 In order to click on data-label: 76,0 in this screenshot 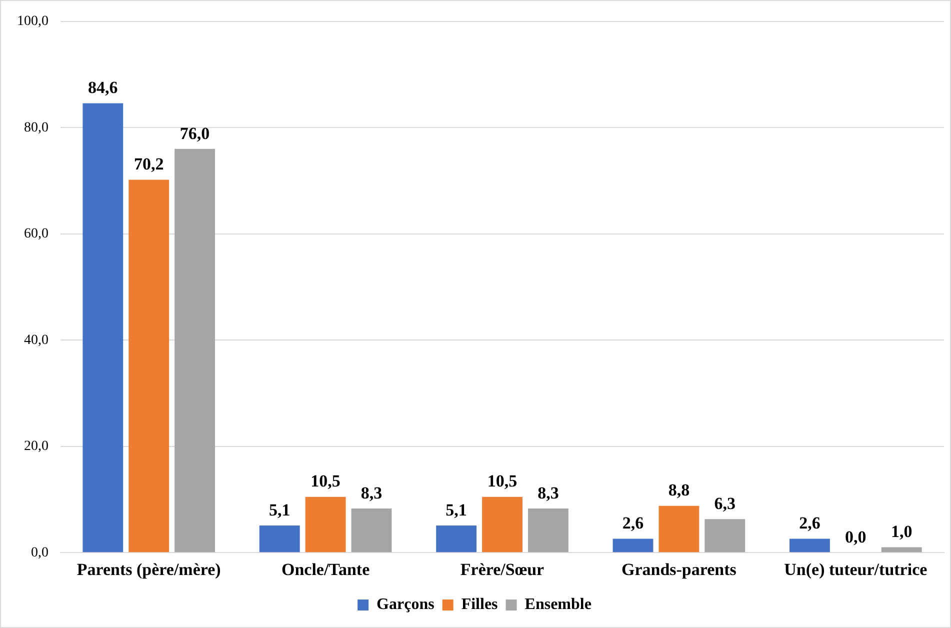, I will do `click(195, 133)`.